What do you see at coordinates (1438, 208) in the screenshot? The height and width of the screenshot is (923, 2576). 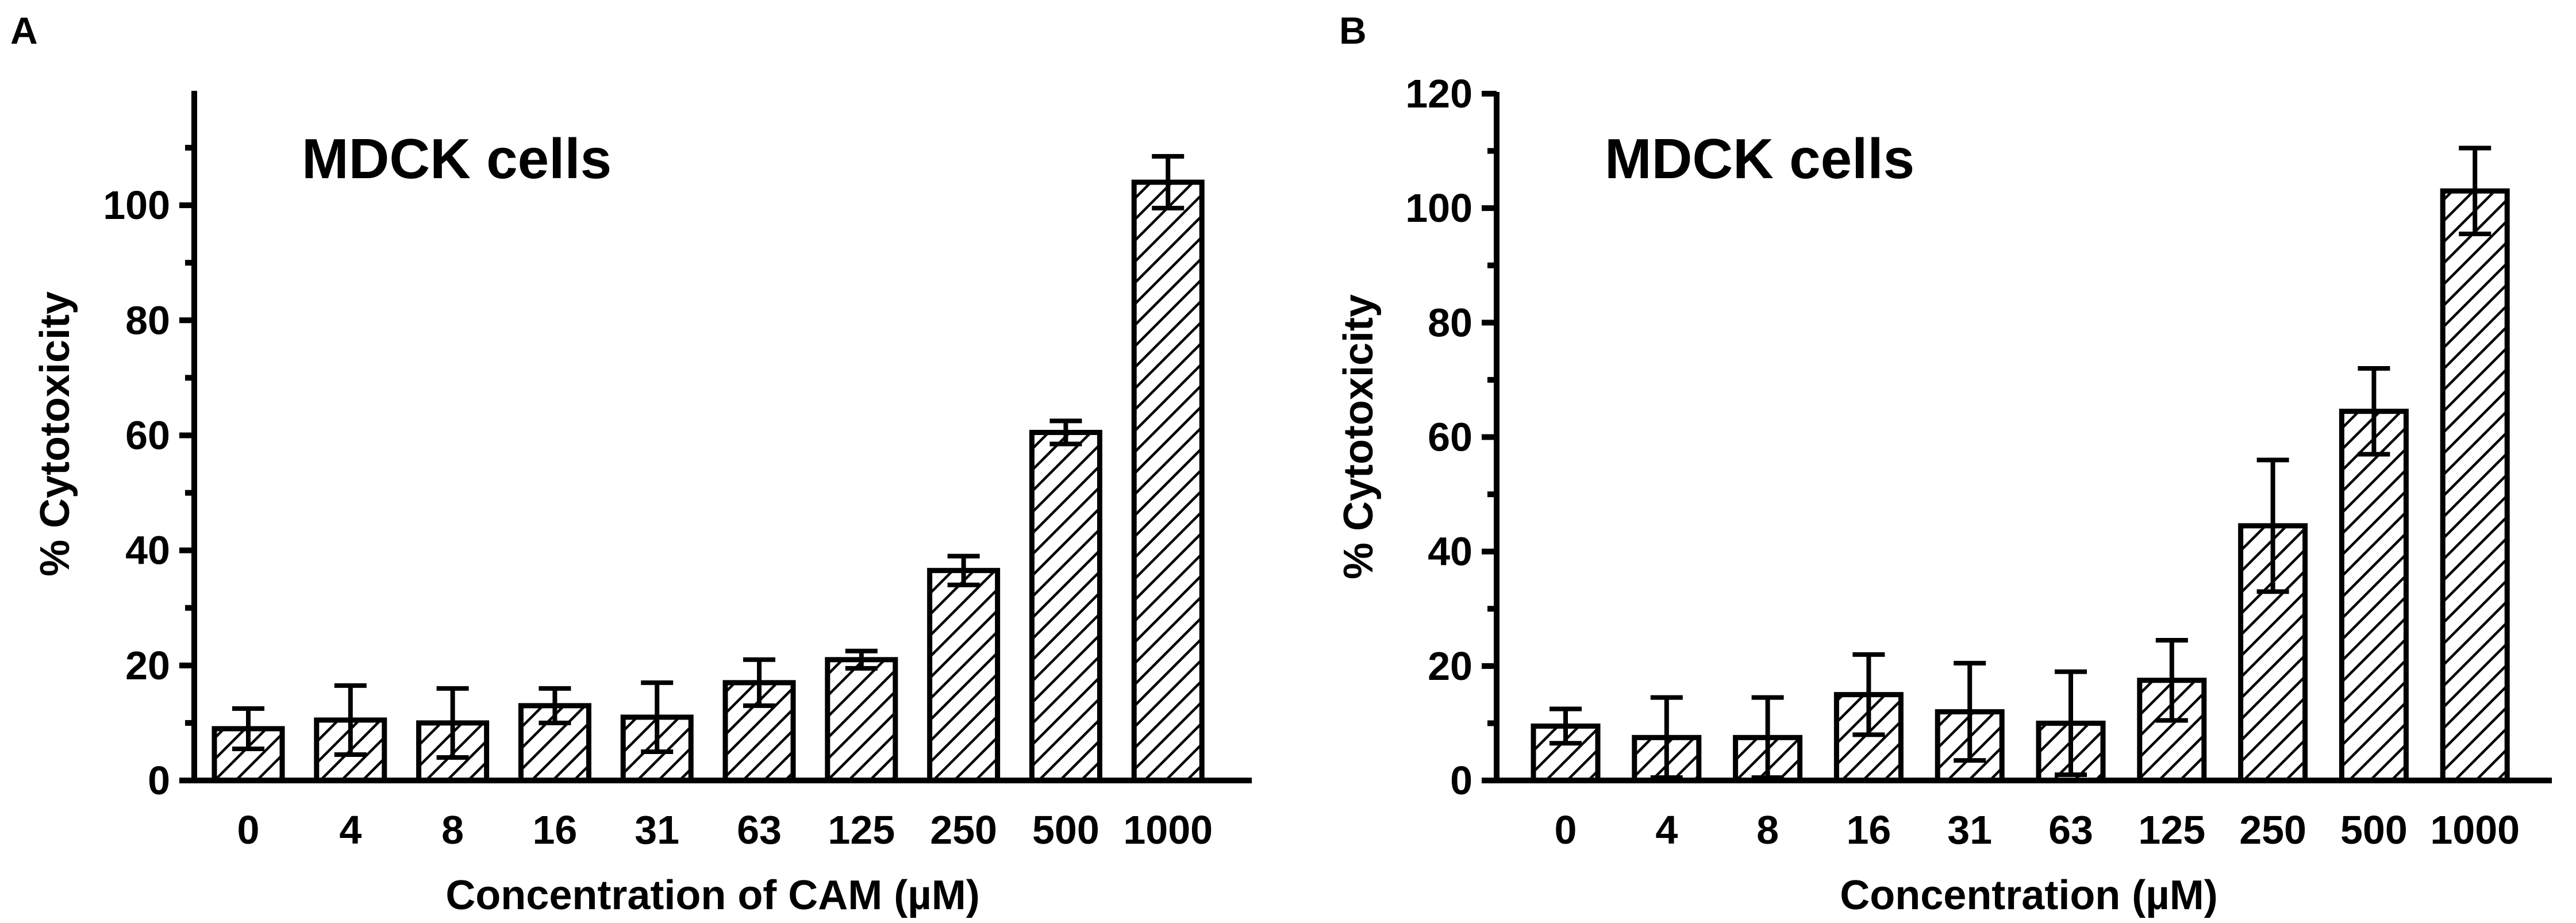 I see `panel-b-y-tick-label: 100` at bounding box center [1438, 208].